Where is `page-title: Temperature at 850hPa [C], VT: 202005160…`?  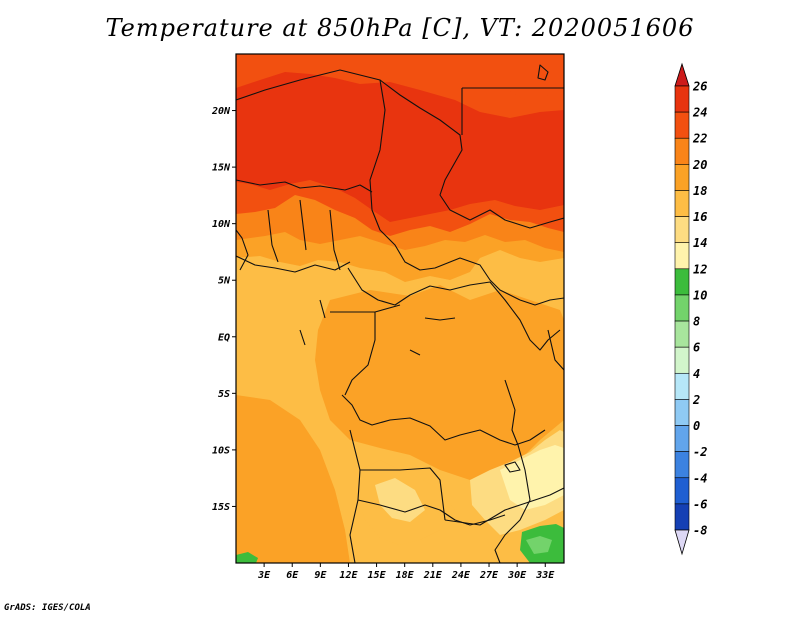 page-title: Temperature at 850hPa [C], VT: 202005160… is located at coordinates (400, 28).